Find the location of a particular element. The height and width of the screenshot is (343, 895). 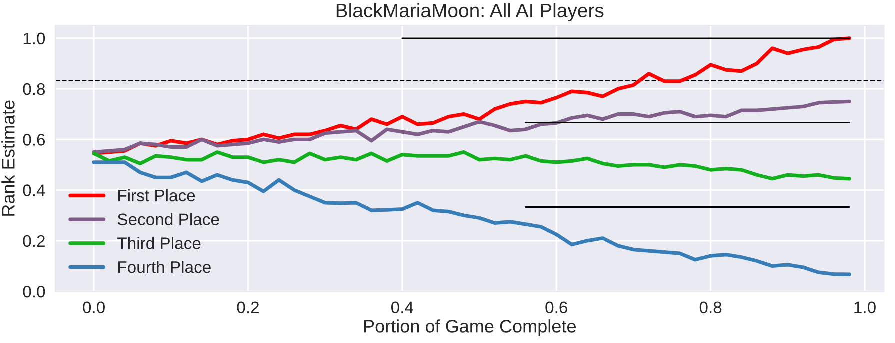

legend-label: Second Place is located at coordinates (169, 219).